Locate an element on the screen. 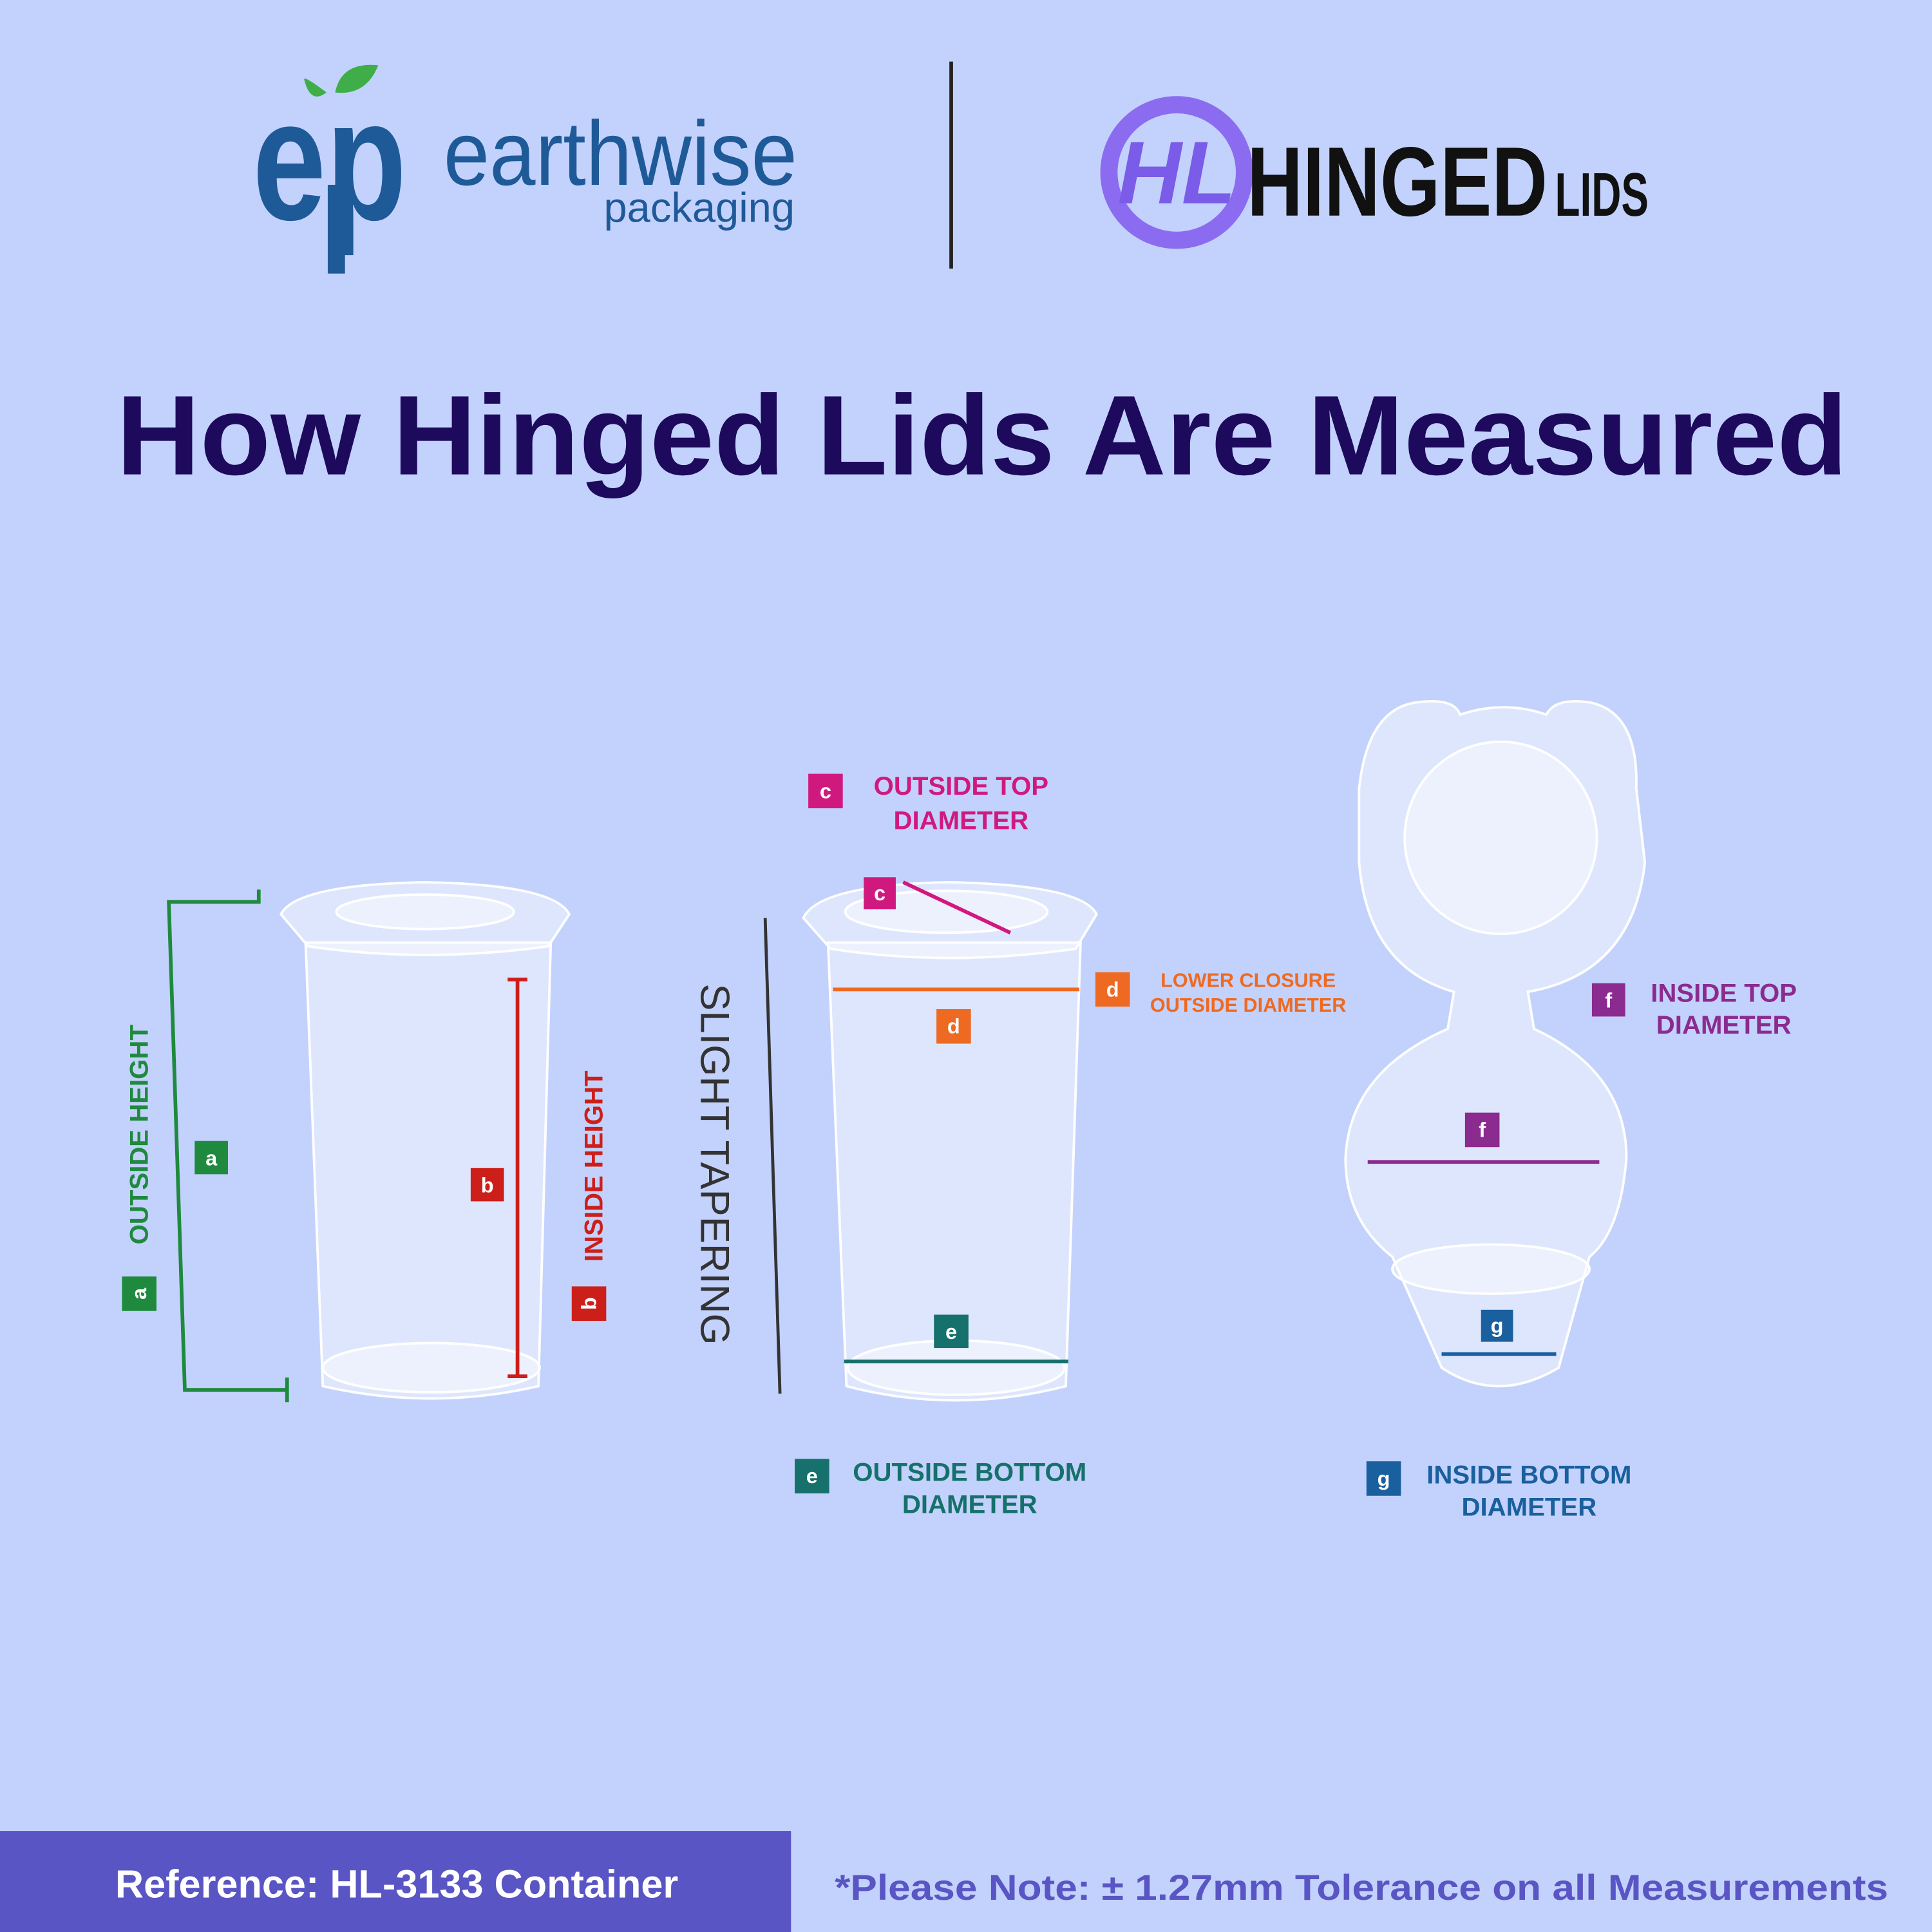 This screenshot has height=1932, width=1932. group: a OUTSIDE HEIGHT is located at coordinates (139, 1168).